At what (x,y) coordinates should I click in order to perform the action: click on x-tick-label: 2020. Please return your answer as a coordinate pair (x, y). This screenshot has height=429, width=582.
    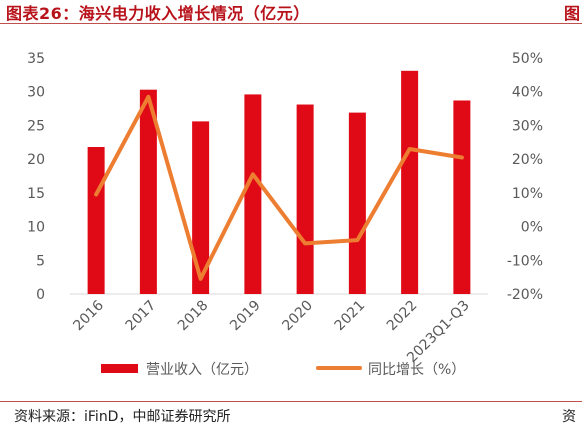
    Looking at the image, I should click on (297, 316).